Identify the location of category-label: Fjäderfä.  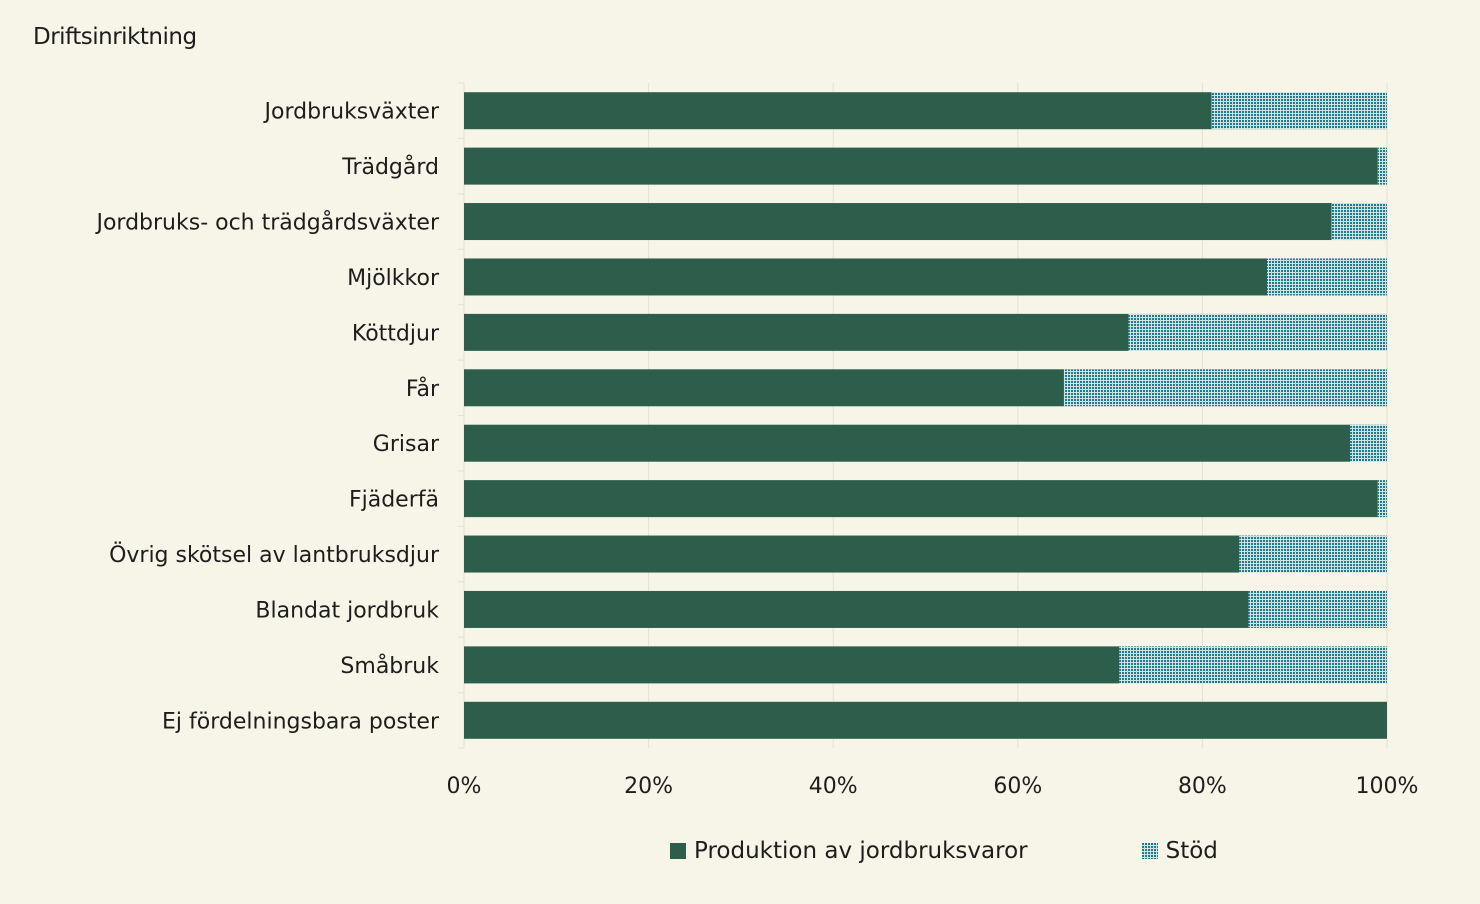
(394, 500).